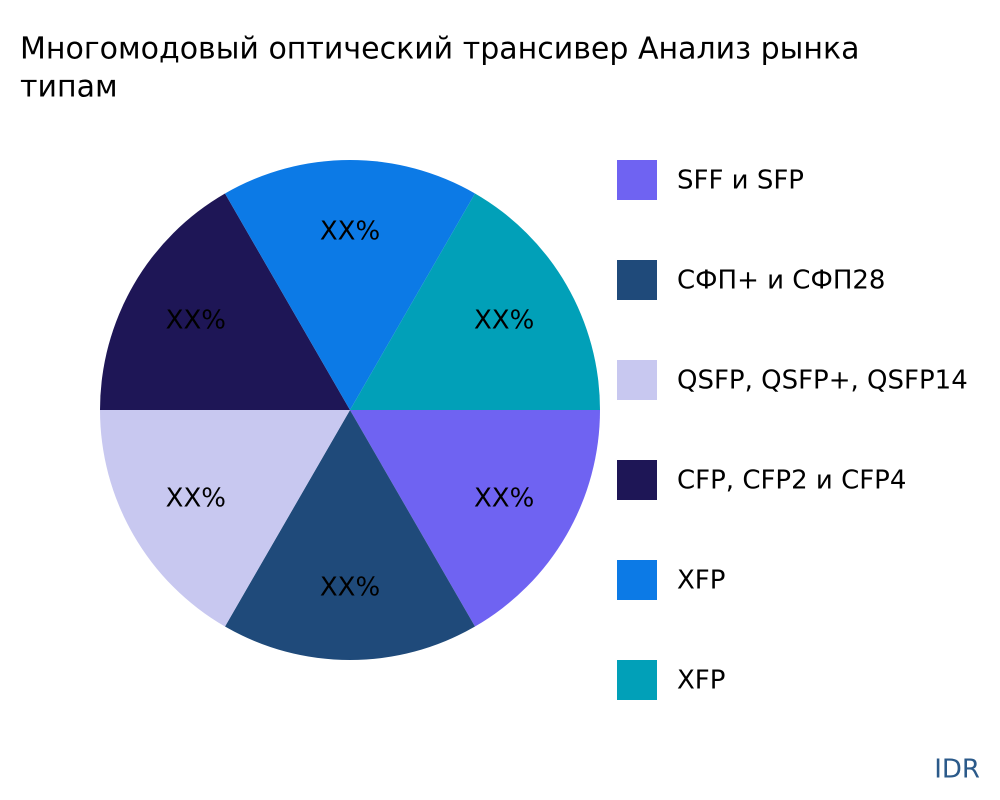 The height and width of the screenshot is (800, 1000). What do you see at coordinates (69, 87) in the screenshot?
I see `chart-title: типам` at bounding box center [69, 87].